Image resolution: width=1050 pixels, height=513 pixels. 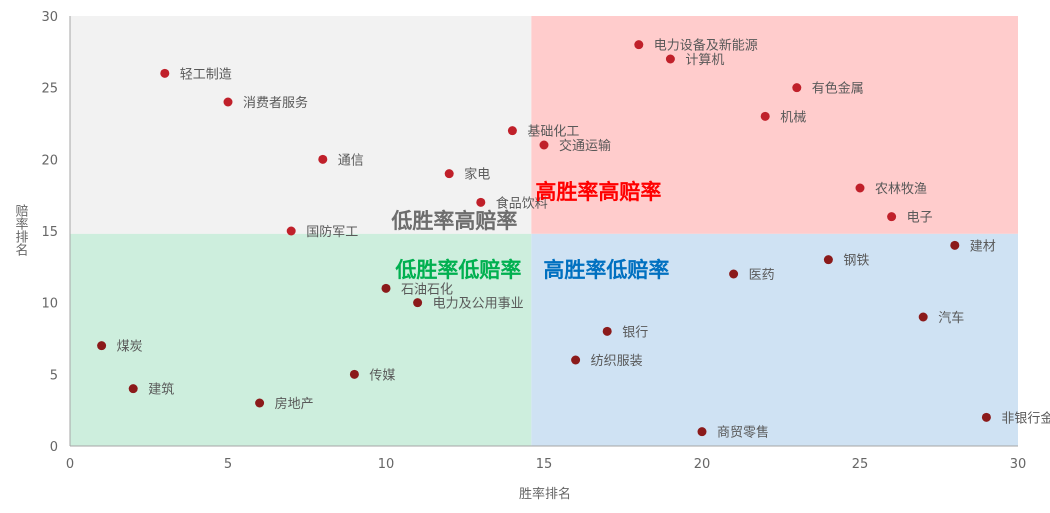 I want to click on quadrant-label: 低胜率低赔率, so click(x=457, y=270).